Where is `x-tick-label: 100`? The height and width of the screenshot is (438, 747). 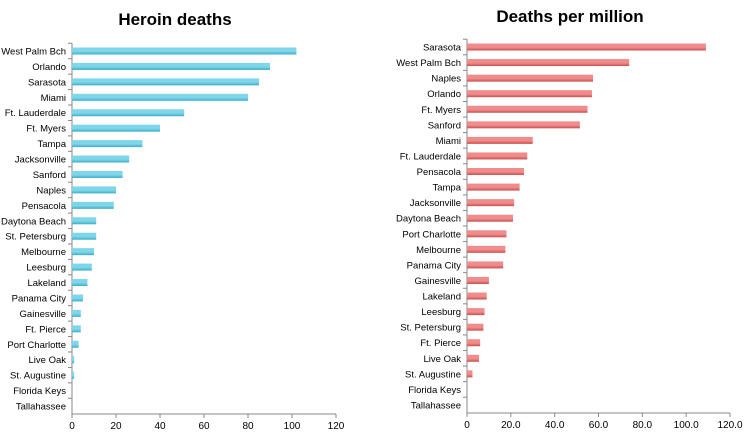 x-tick-label: 100 is located at coordinates (292, 426).